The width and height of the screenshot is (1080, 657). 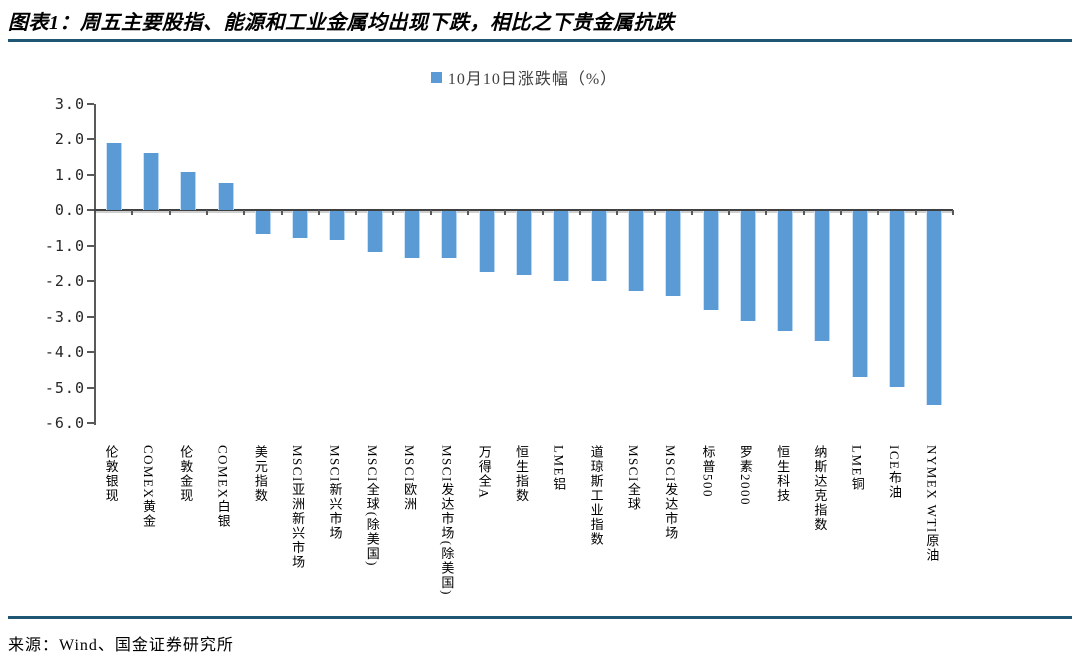 What do you see at coordinates (95, 264) in the screenshot?
I see `y-axis-line` at bounding box center [95, 264].